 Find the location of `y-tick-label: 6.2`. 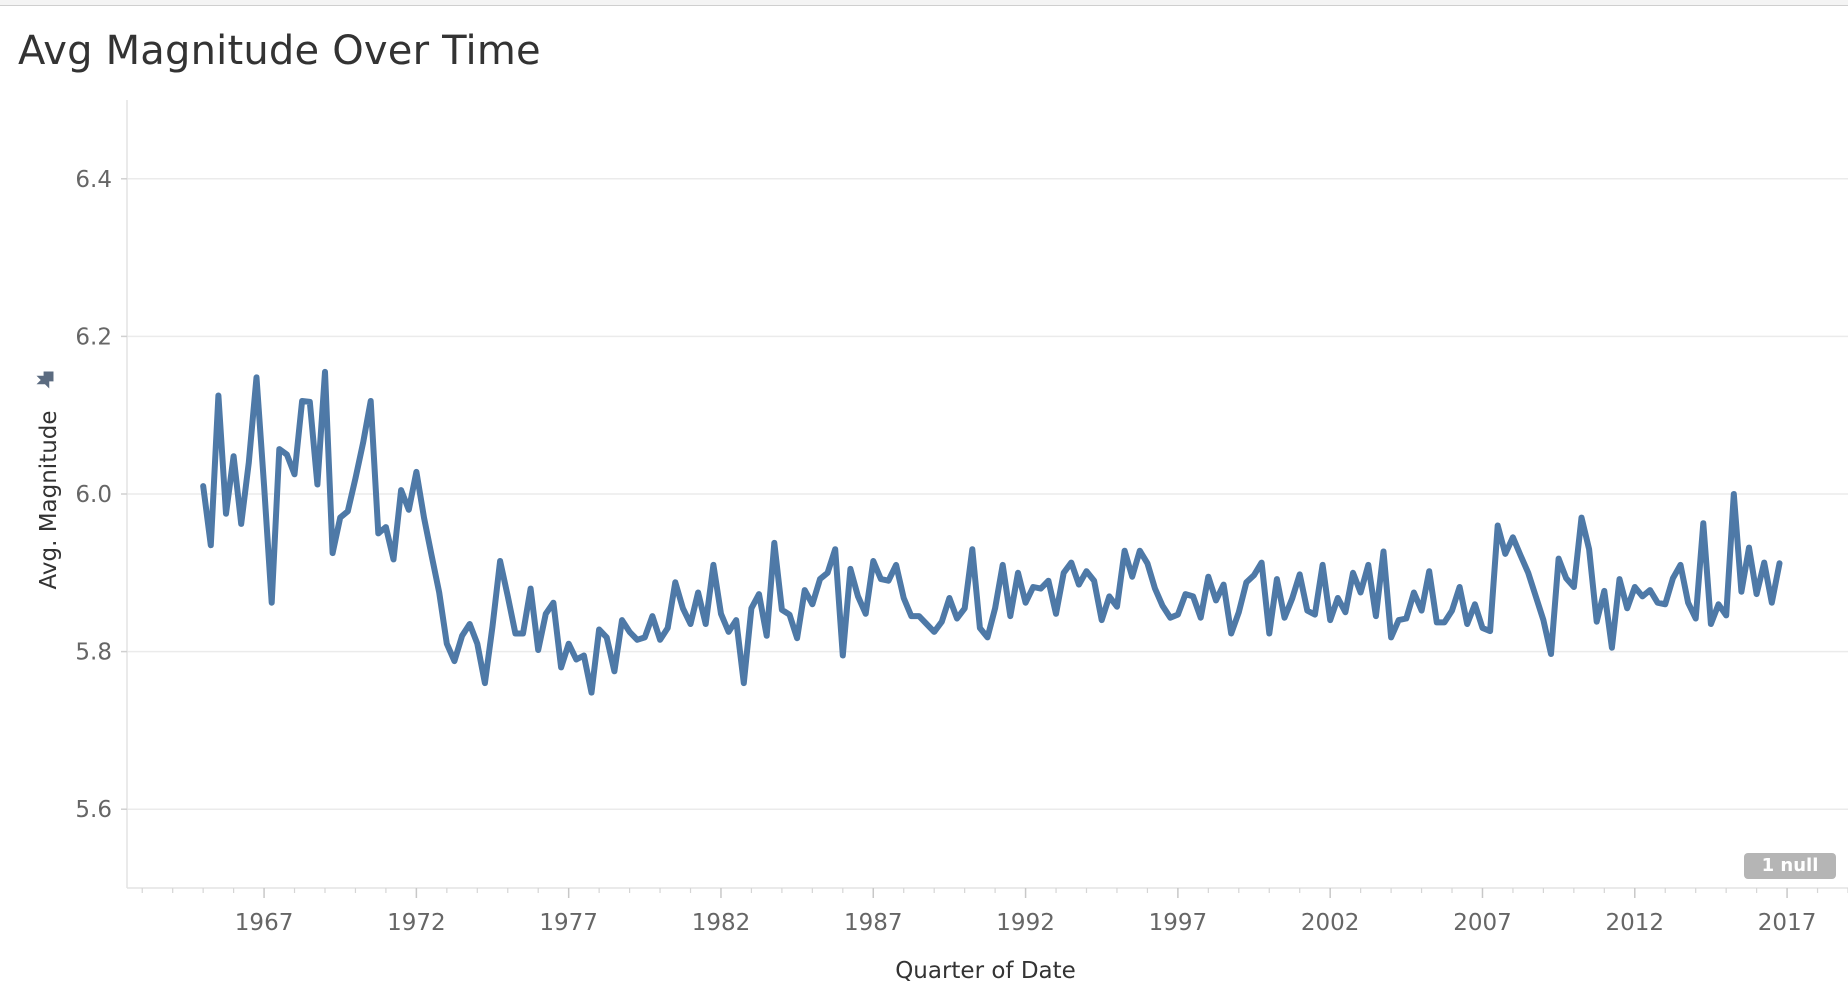

y-tick-label: 6.2 is located at coordinates (93, 337).